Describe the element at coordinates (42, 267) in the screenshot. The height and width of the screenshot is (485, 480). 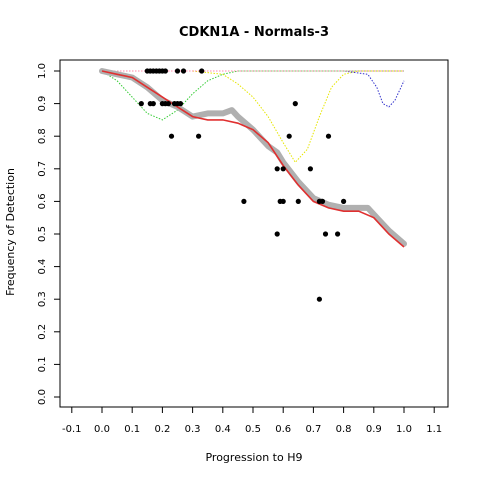
I see `y-tick-label: 0.4` at that location.